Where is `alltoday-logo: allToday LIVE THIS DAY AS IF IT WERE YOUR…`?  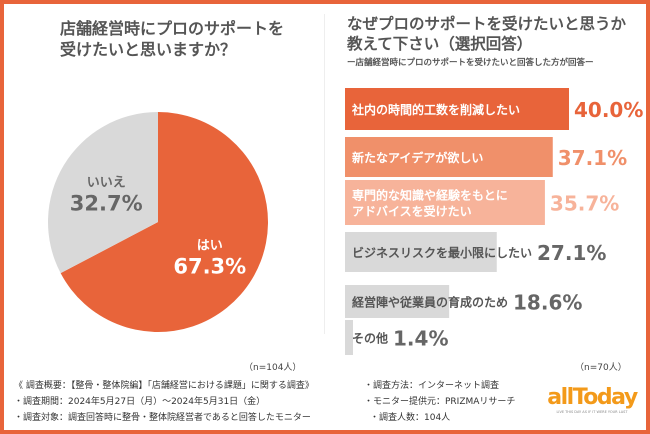 alltoday-logo: allToday LIVE THIS DAY AS IF IT WERE YOUR… is located at coordinates (592, 400).